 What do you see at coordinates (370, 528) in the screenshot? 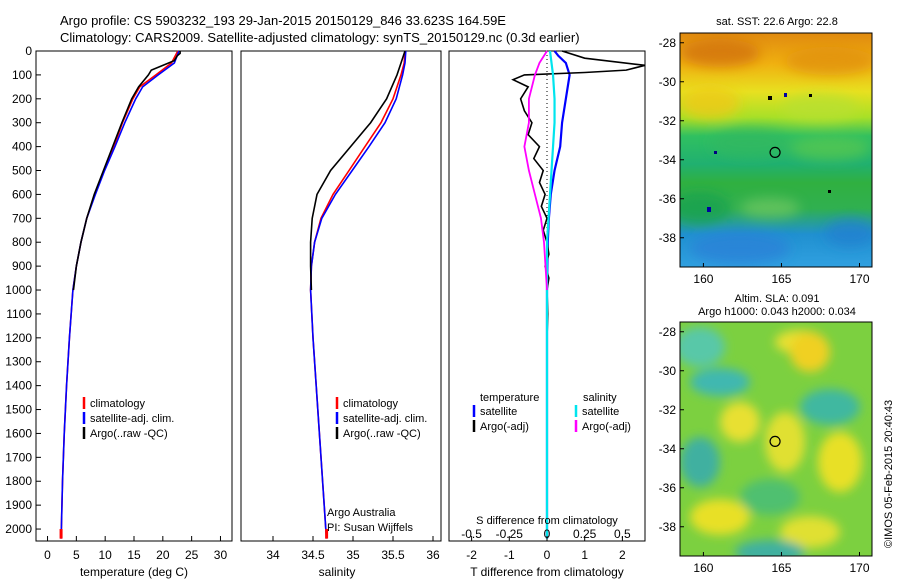
I see `annotation-pi: PI: Susan Wijffels` at bounding box center [370, 528].